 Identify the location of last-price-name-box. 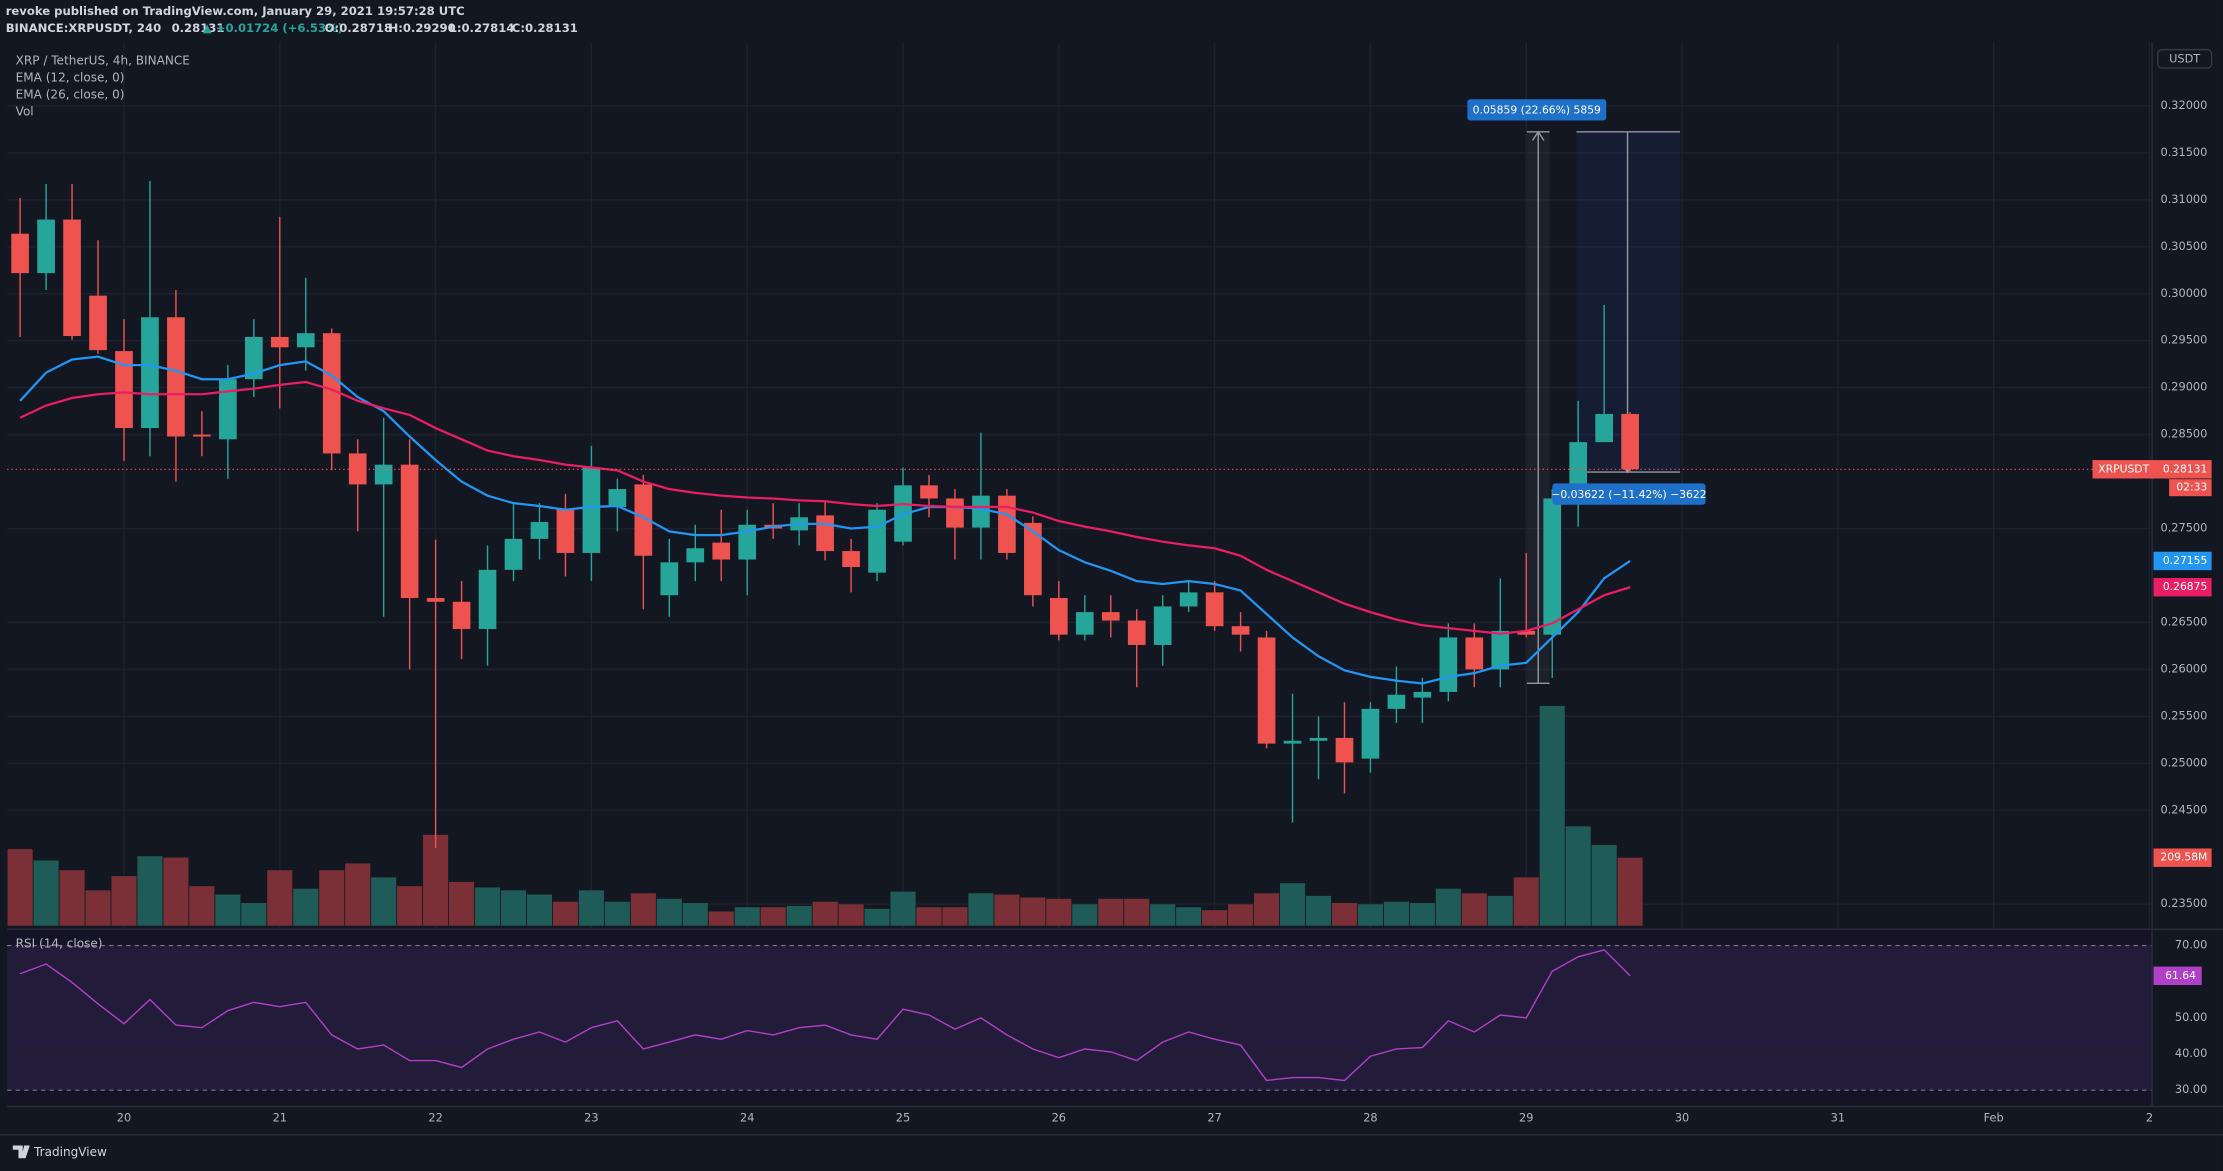
(2123, 469).